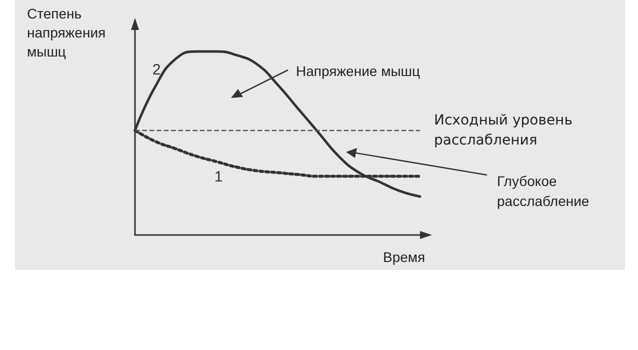 The height and width of the screenshot is (350, 638). I want to click on text: Глубокое расслабление, so click(543, 191).